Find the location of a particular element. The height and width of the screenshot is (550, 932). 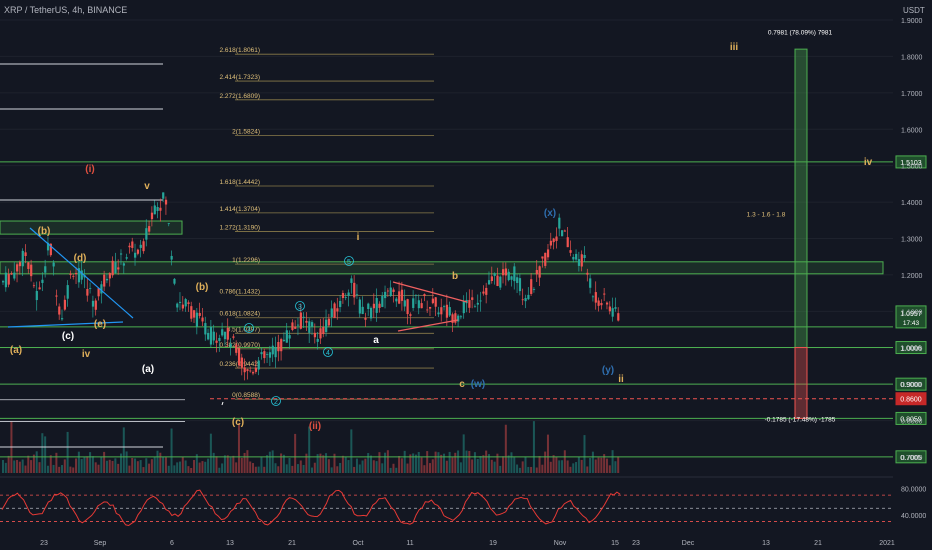

wave-label: ii is located at coordinates (621, 379).